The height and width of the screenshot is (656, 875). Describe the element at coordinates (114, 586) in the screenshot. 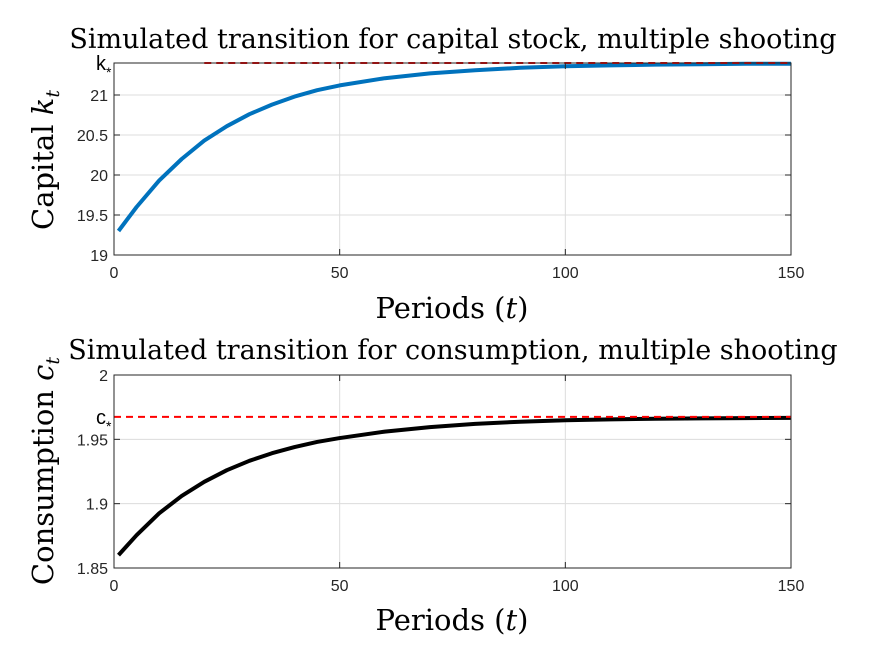

I see `consumption-x-tick-label: 0` at that location.